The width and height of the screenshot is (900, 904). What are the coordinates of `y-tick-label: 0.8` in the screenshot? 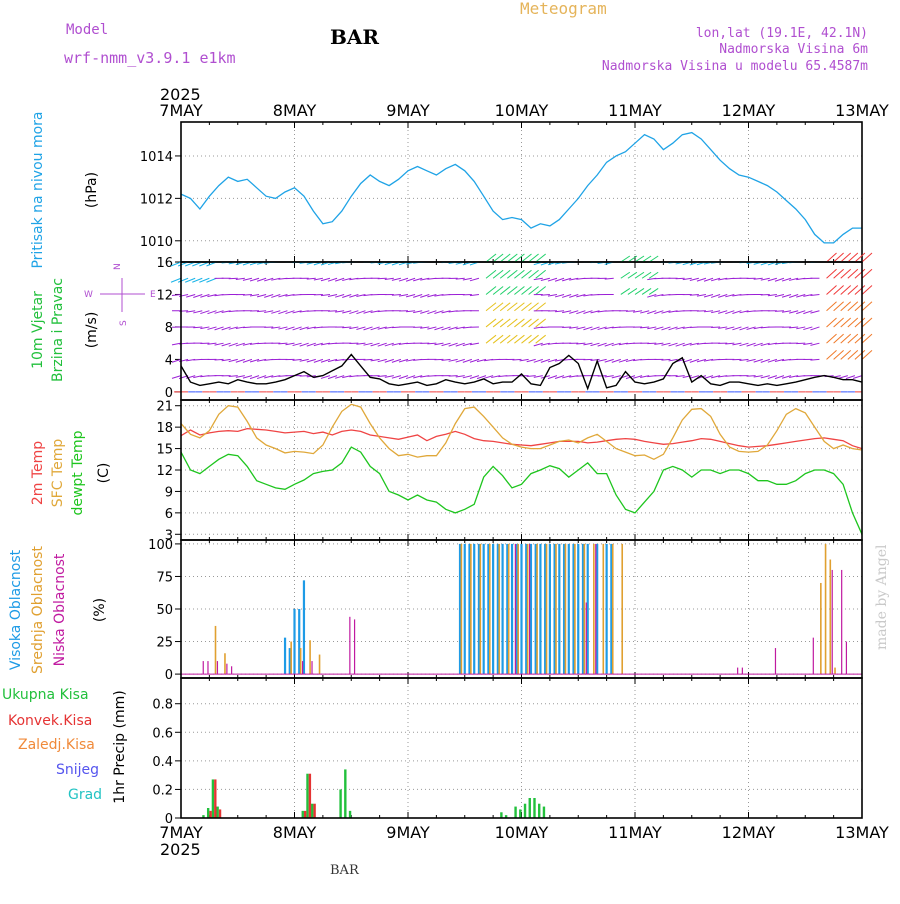 It's located at (162, 705).